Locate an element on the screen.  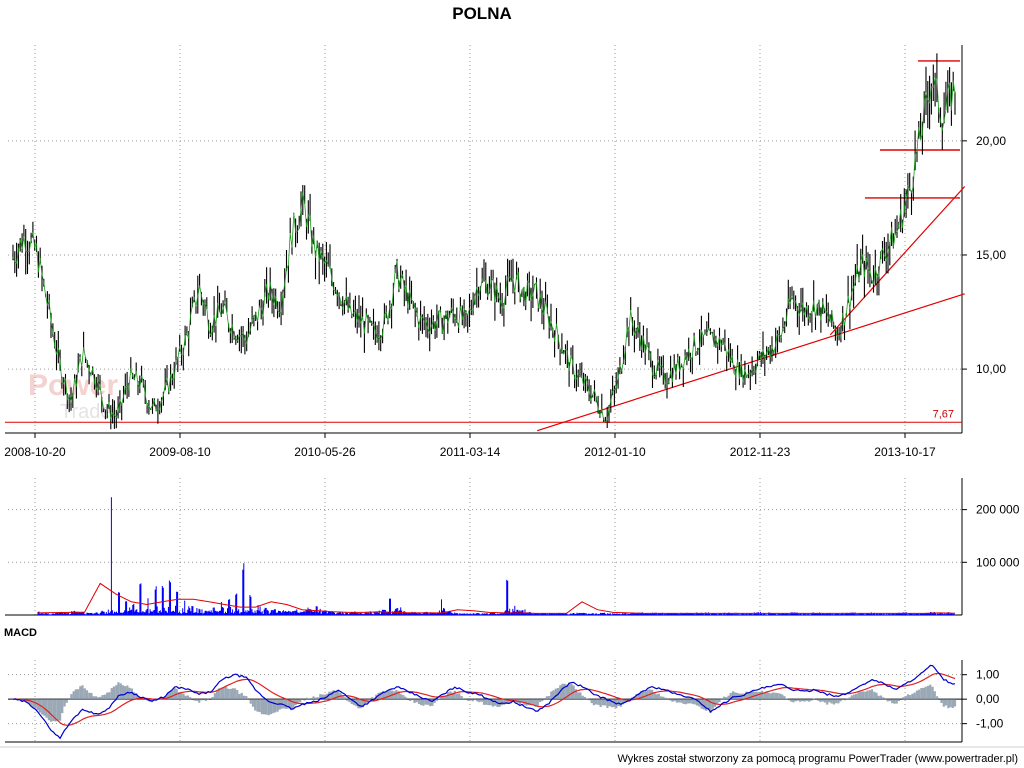
macd-y-tick-label: -1,00 is located at coordinates (990, 724).